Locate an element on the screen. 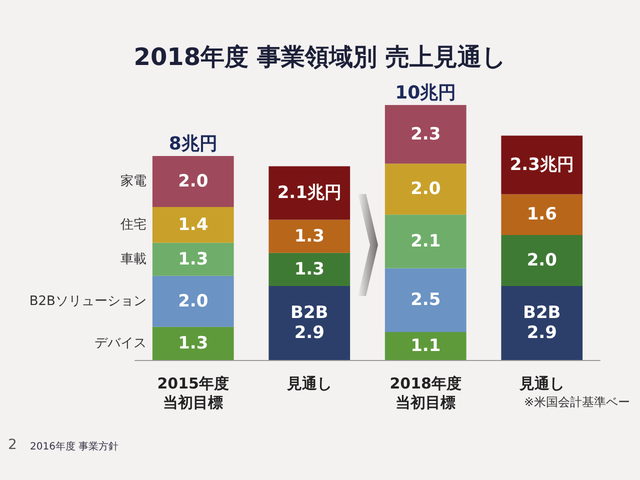 The height and width of the screenshot is (480, 640). data-label: 2.3兆円 is located at coordinates (542, 164).